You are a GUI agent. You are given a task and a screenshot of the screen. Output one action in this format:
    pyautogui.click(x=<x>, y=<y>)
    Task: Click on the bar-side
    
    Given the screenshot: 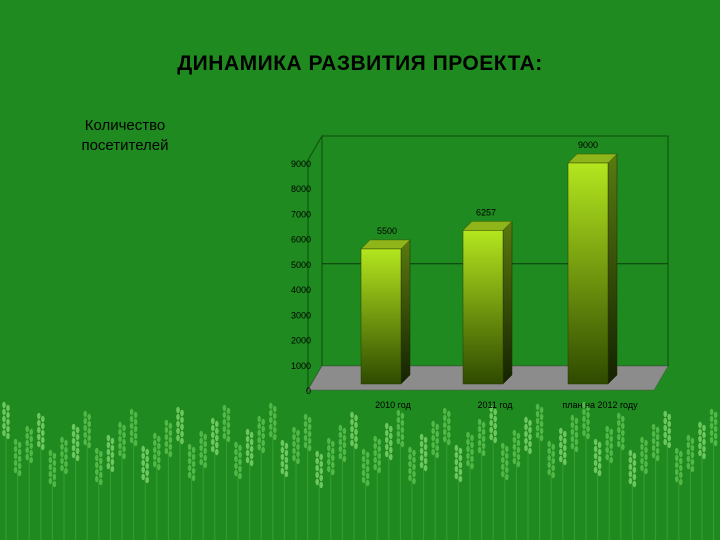 What is the action you would take?
    pyautogui.click(x=507, y=302)
    